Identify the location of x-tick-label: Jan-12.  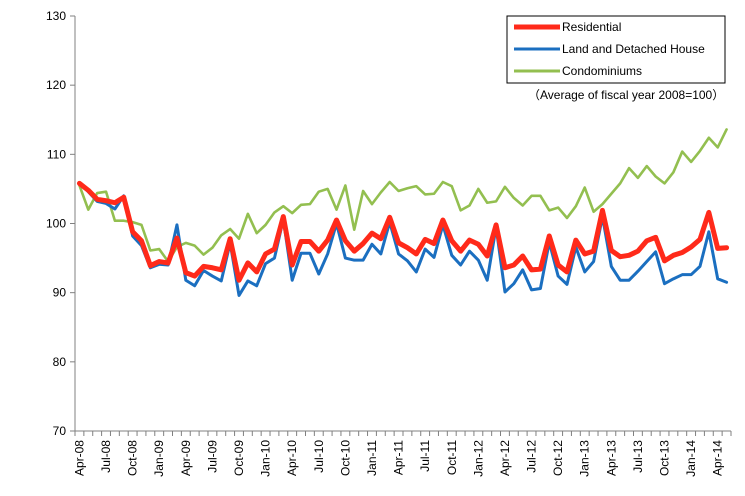
(478, 458).